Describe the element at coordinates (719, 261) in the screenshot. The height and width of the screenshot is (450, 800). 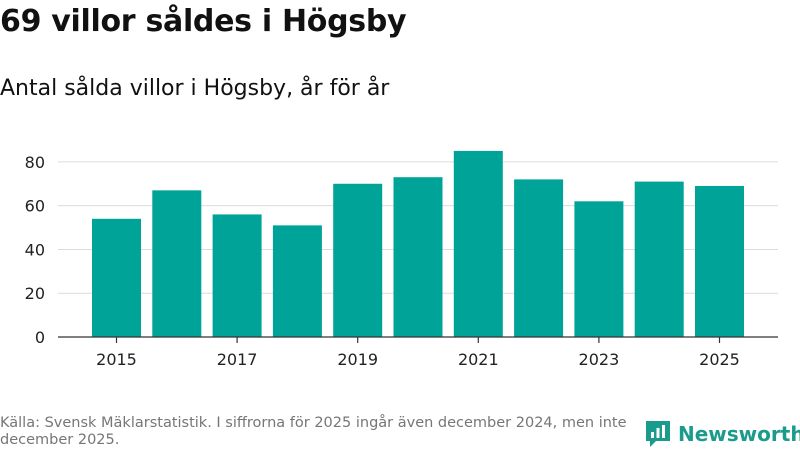
I see `bar-2025` at that location.